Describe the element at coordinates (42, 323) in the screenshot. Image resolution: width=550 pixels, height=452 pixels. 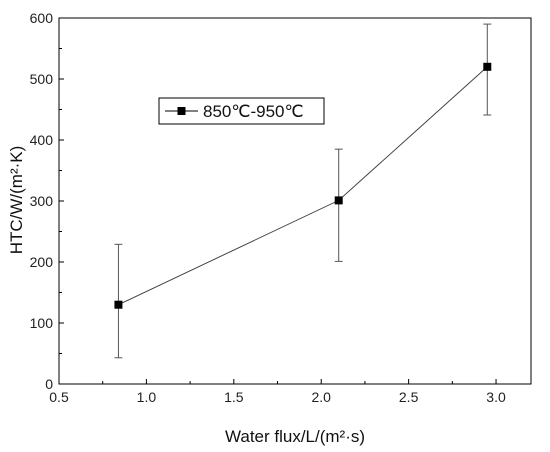
I see `y-tick-label: 100` at that location.